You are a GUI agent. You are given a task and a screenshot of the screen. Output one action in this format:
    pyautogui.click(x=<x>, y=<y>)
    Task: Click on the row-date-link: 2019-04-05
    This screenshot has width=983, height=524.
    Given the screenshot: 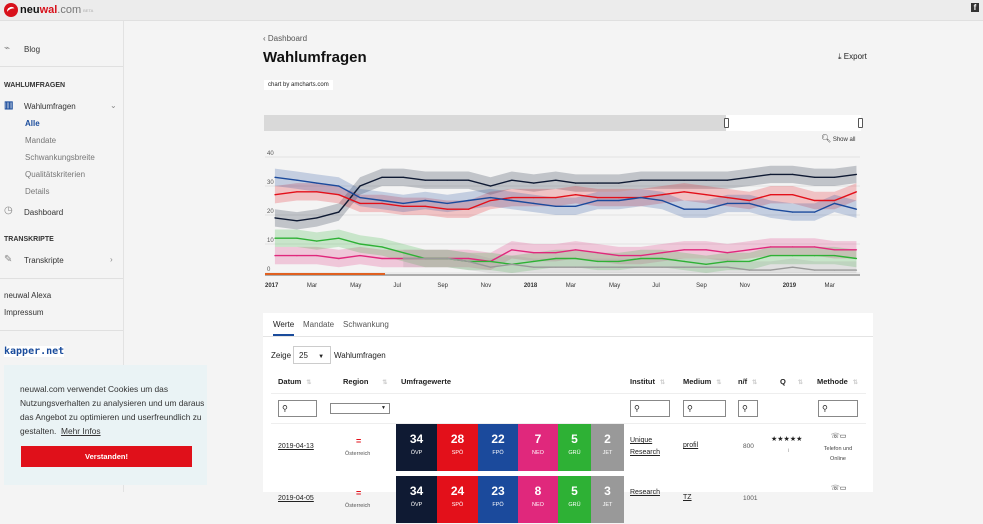 What is the action you would take?
    pyautogui.click(x=296, y=498)
    